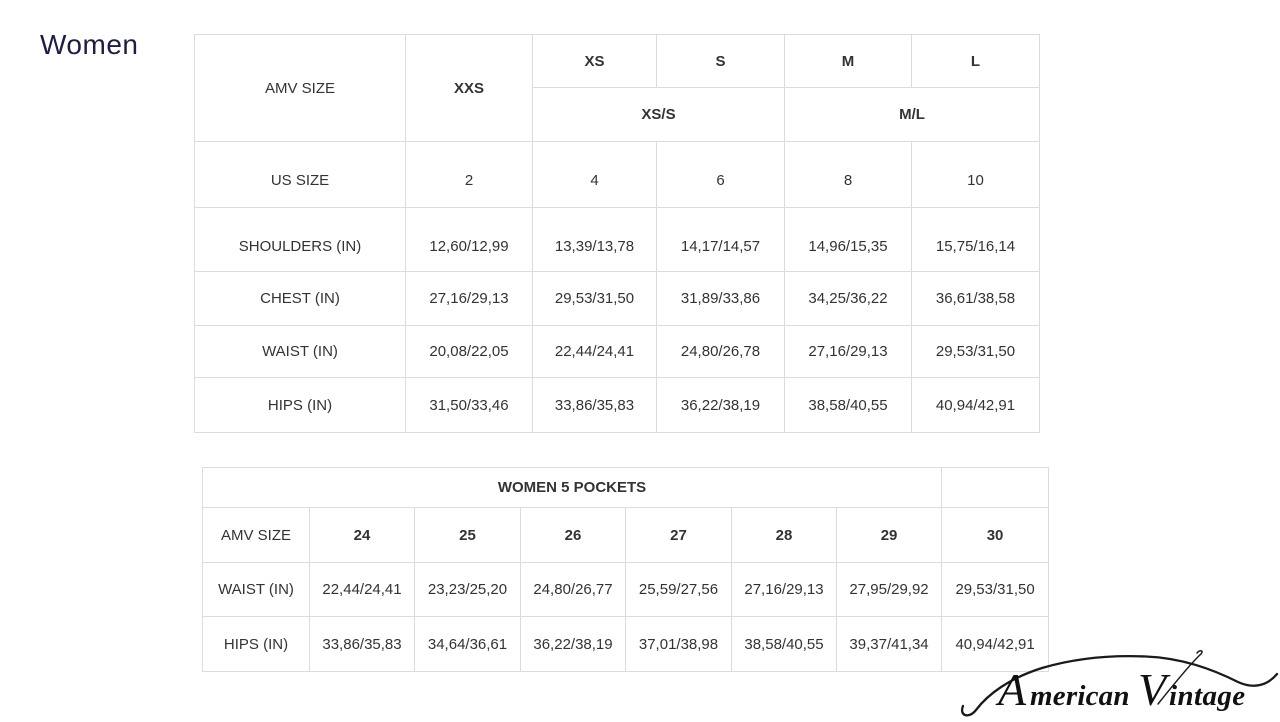  What do you see at coordinates (1154, 689) in the screenshot?
I see `svg-text: V` at bounding box center [1154, 689].